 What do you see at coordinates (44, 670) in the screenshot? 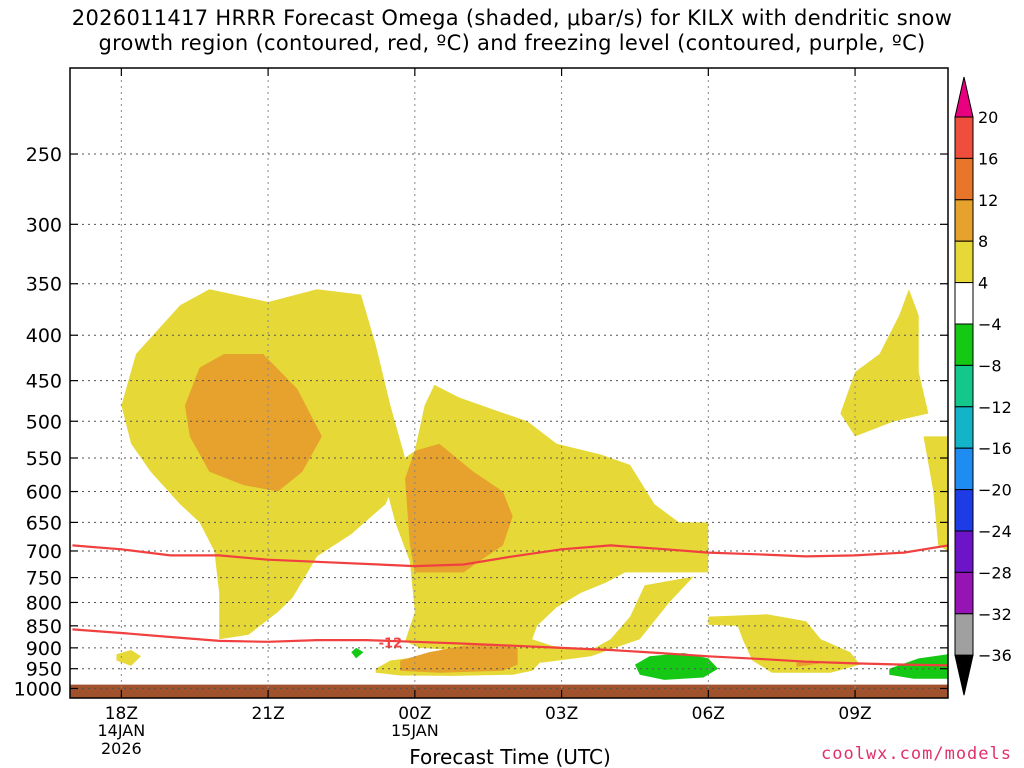
I see `y-tick-label-950: 950` at bounding box center [44, 670].